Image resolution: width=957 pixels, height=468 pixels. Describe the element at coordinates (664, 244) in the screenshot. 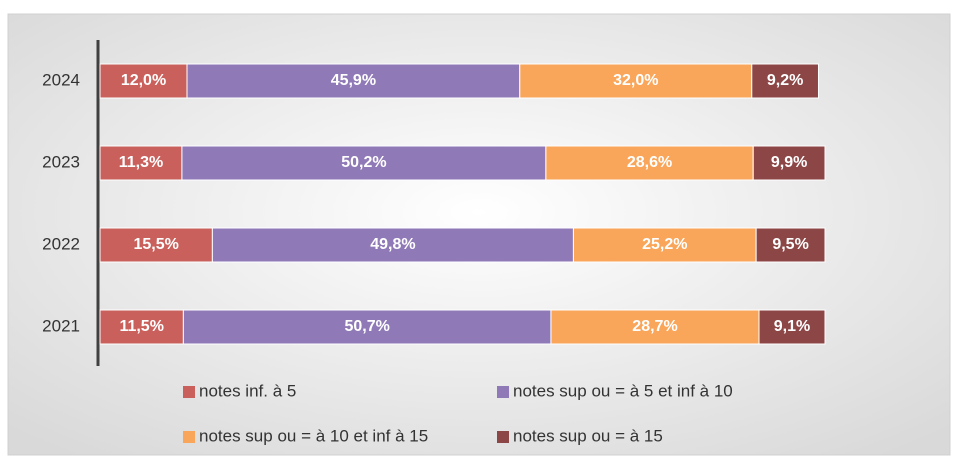

I see `value-label: 25,2%` at that location.